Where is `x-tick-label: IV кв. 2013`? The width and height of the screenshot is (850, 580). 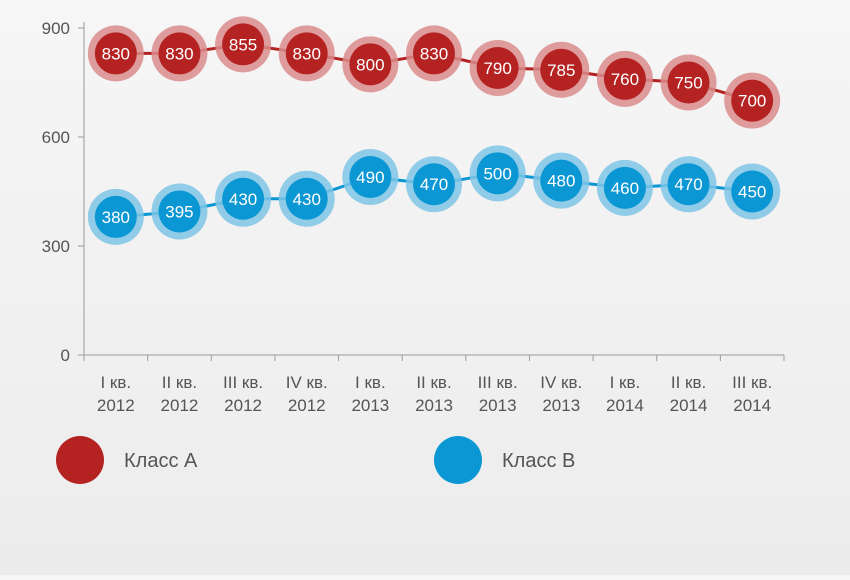
x-tick-label: IV кв. 2013 is located at coordinates (561, 394).